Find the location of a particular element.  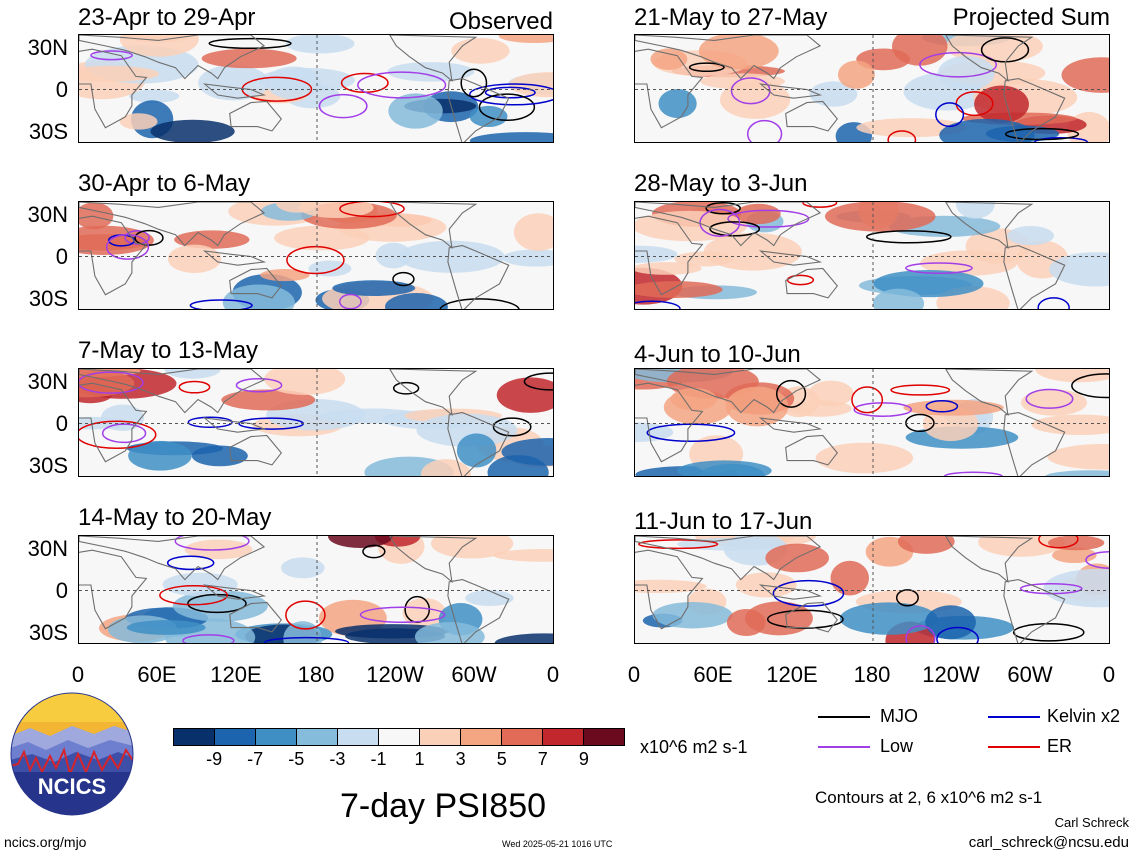

colorbar-tick-label: 3 is located at coordinates (460, 759).